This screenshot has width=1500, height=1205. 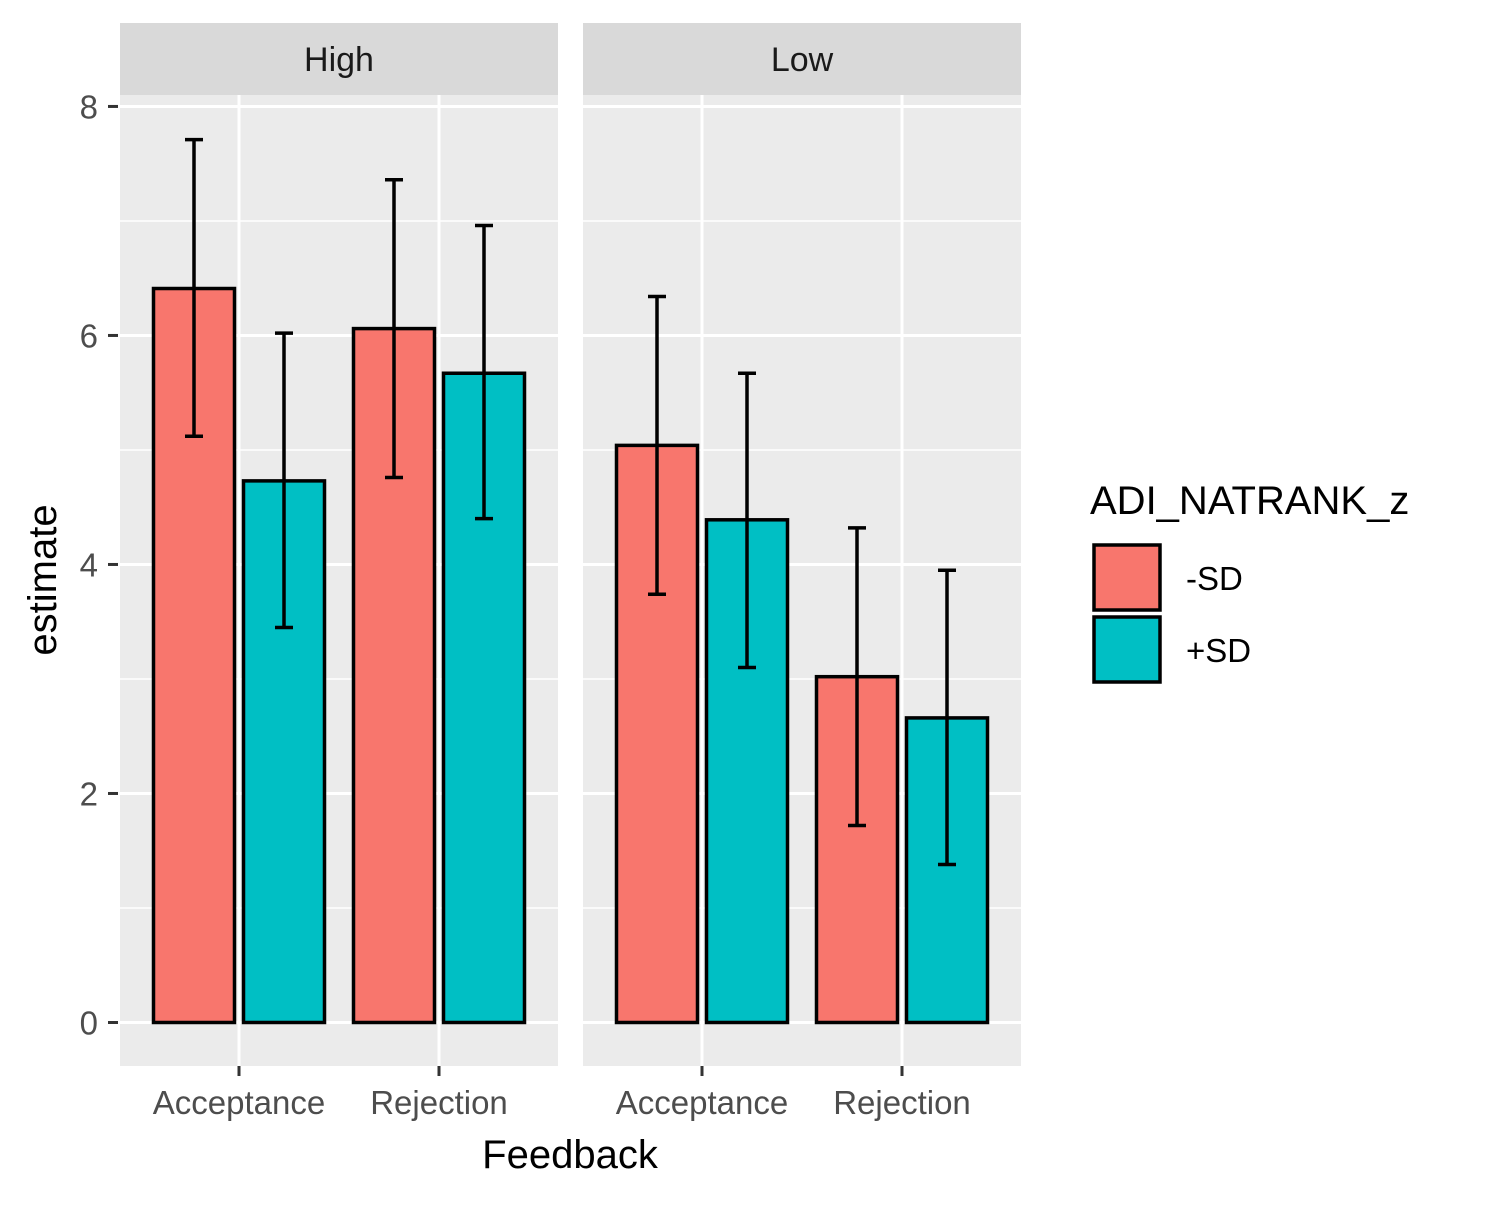 I want to click on facet-strip-label: Low, so click(x=802, y=60).